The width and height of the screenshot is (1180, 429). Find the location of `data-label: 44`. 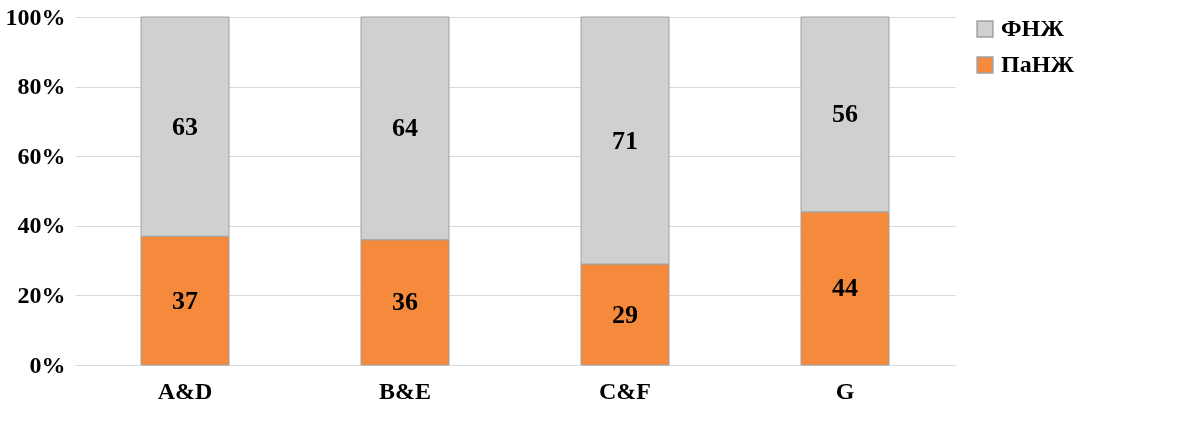

data-label: 44 is located at coordinates (845, 288).